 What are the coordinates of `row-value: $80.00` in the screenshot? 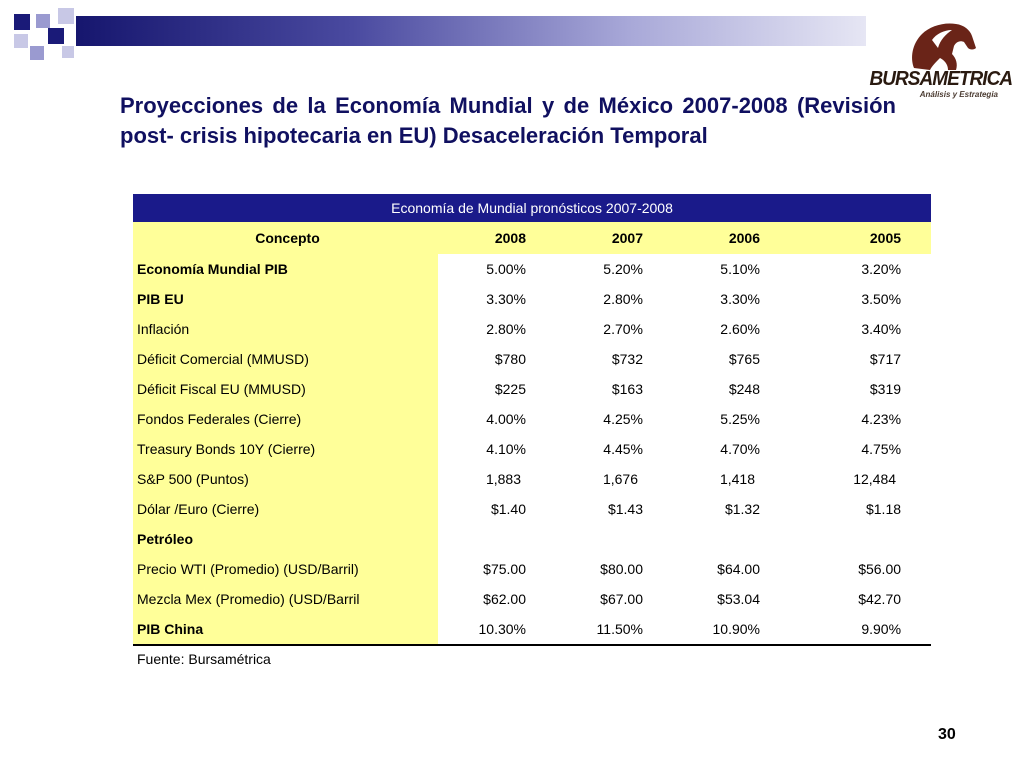 It's located at (621, 569).